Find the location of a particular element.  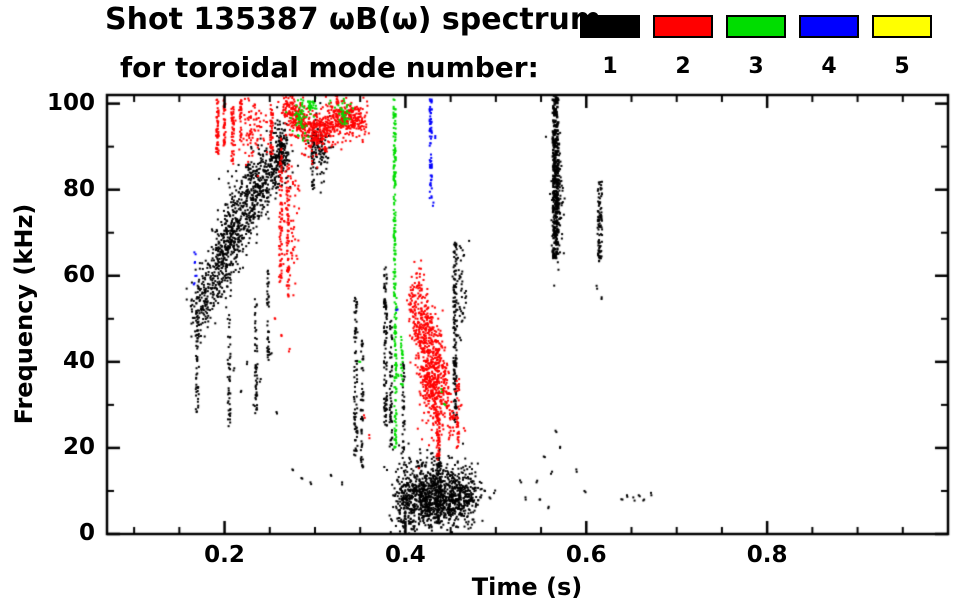

x-tick-label-0.6: 0.6 is located at coordinates (586, 555).